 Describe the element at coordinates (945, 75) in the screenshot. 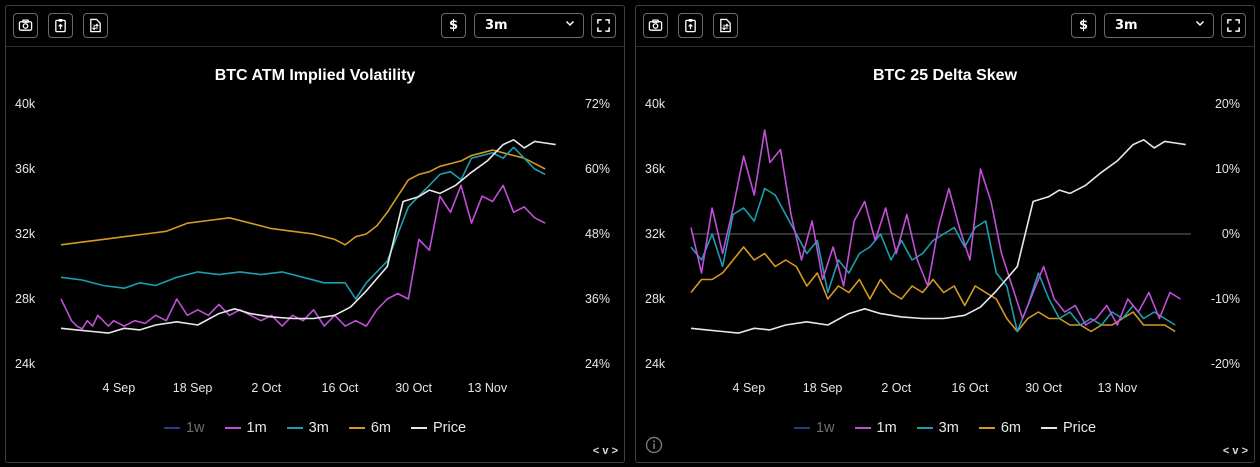

I see `chart-title: BTC 25 Delta Skew` at that location.